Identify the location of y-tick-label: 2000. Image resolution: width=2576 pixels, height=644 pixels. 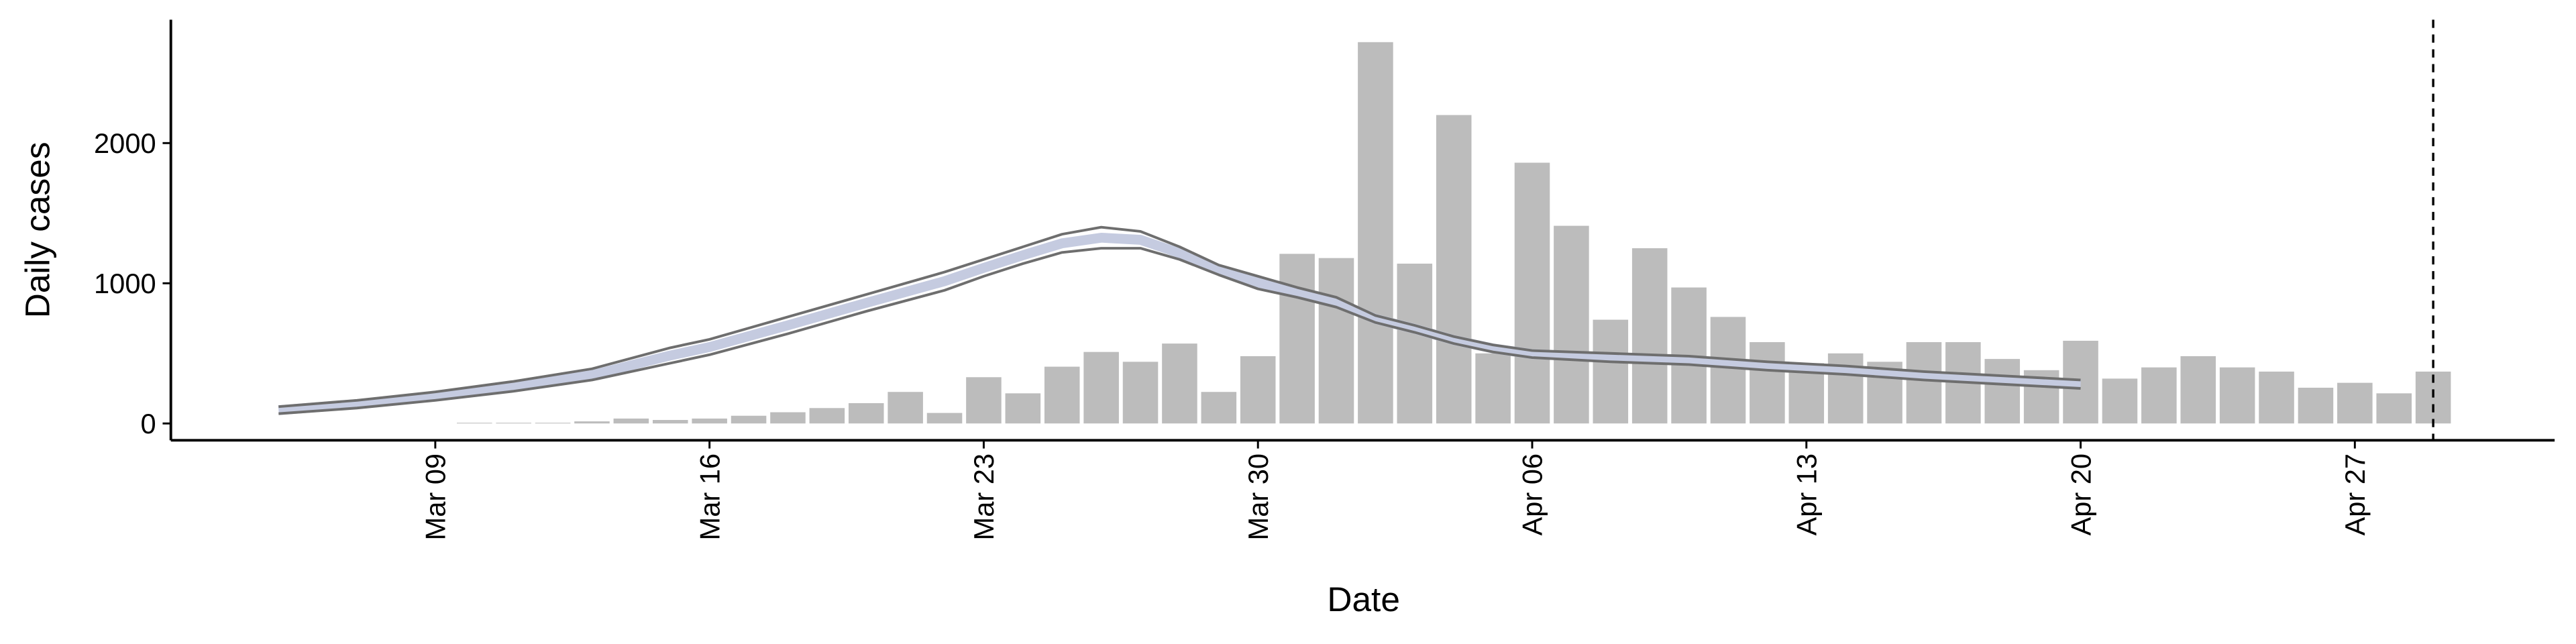
(125, 143).